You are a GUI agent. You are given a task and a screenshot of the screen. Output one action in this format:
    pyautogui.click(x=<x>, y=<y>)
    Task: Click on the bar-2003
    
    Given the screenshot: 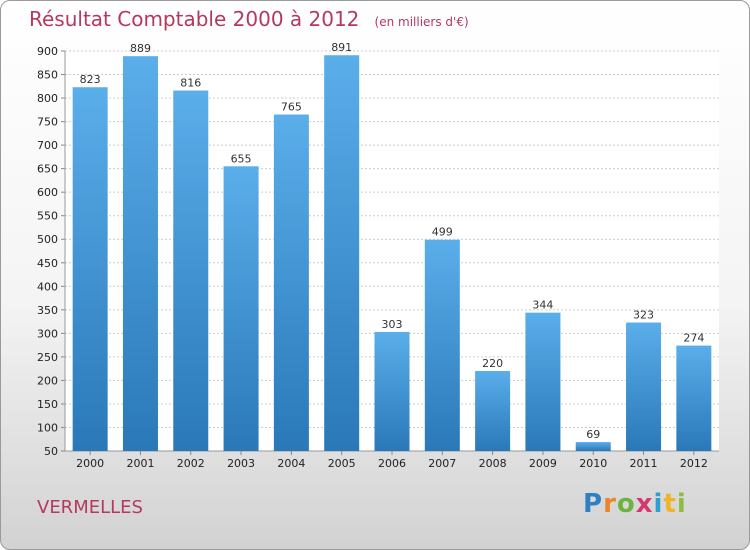 What is the action you would take?
    pyautogui.click(x=241, y=308)
    